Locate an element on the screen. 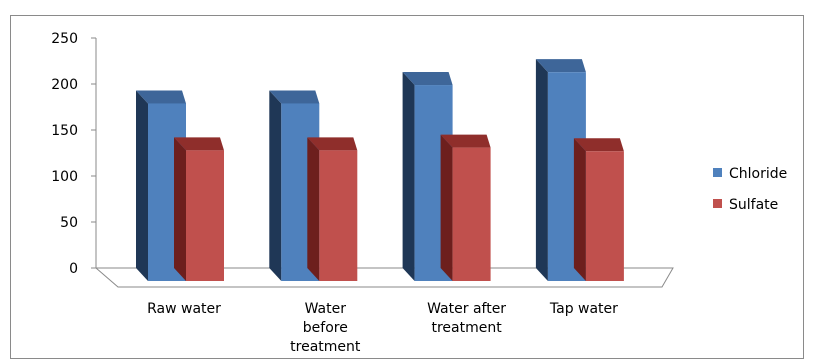 This screenshot has width=816, height=362. x-category-label: Water after is located at coordinates (466, 309).